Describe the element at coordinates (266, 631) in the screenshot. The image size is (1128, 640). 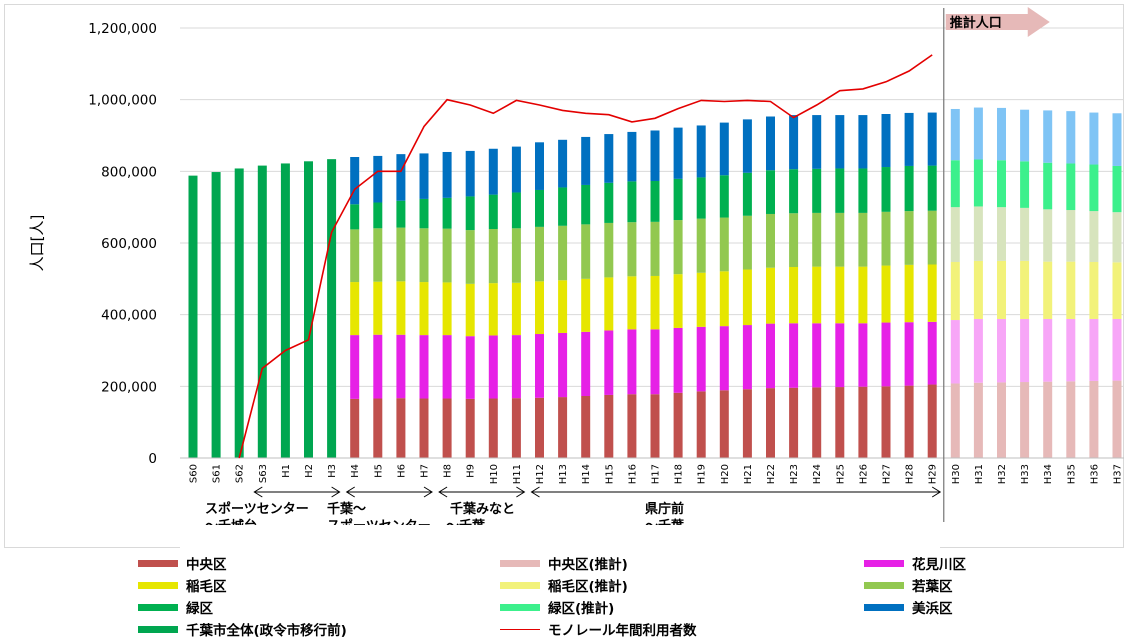
I see `legend-label: 千葉市全体(政令市移行前)` at that location.